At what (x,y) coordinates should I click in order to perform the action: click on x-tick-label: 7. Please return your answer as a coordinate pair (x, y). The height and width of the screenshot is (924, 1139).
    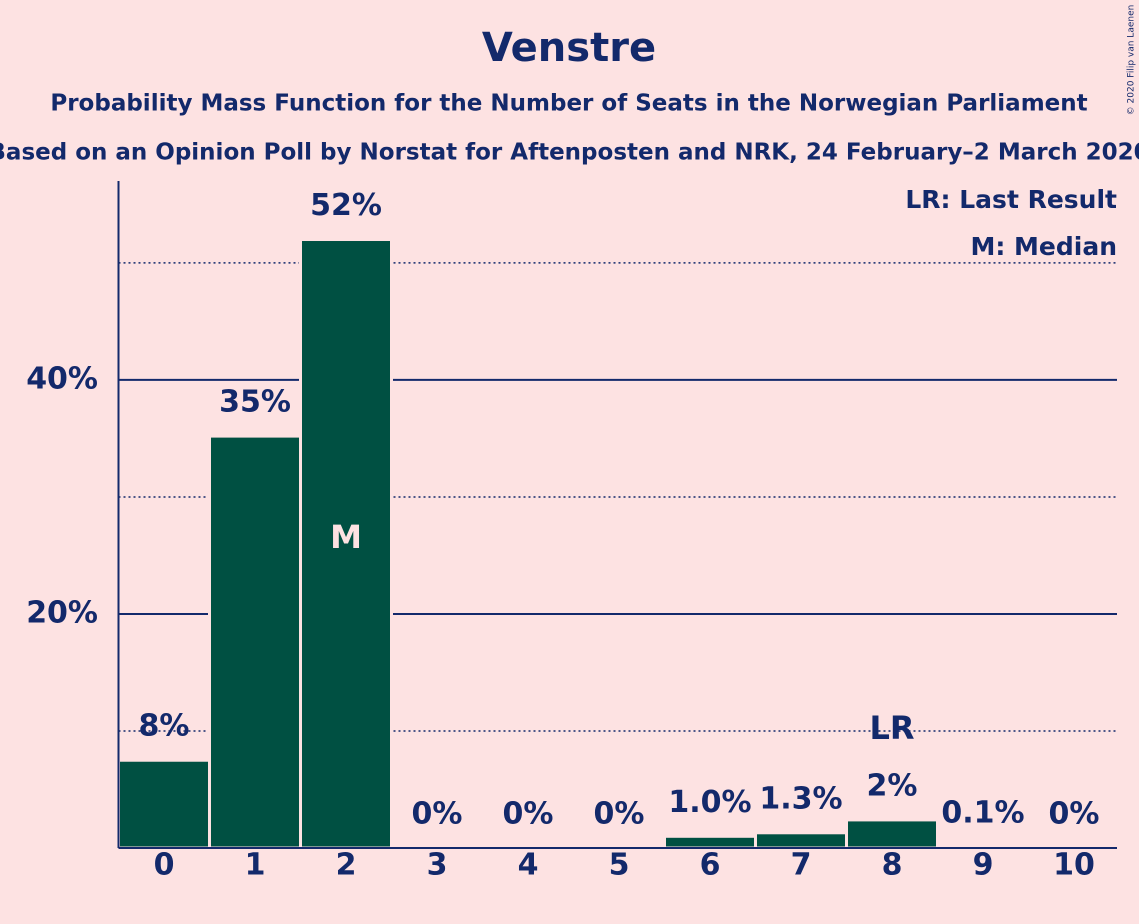
    Looking at the image, I should click on (801, 865).